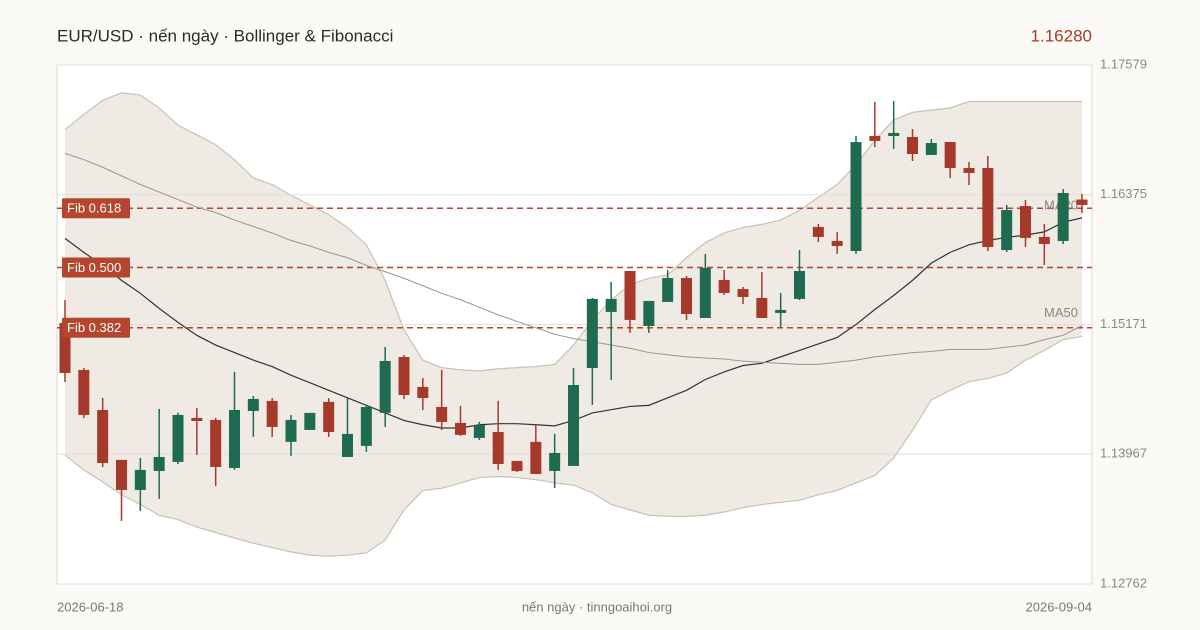 The width and height of the screenshot is (1200, 630). What do you see at coordinates (1059, 606) in the screenshot?
I see `x-tick-label: 2026-09-04` at bounding box center [1059, 606].